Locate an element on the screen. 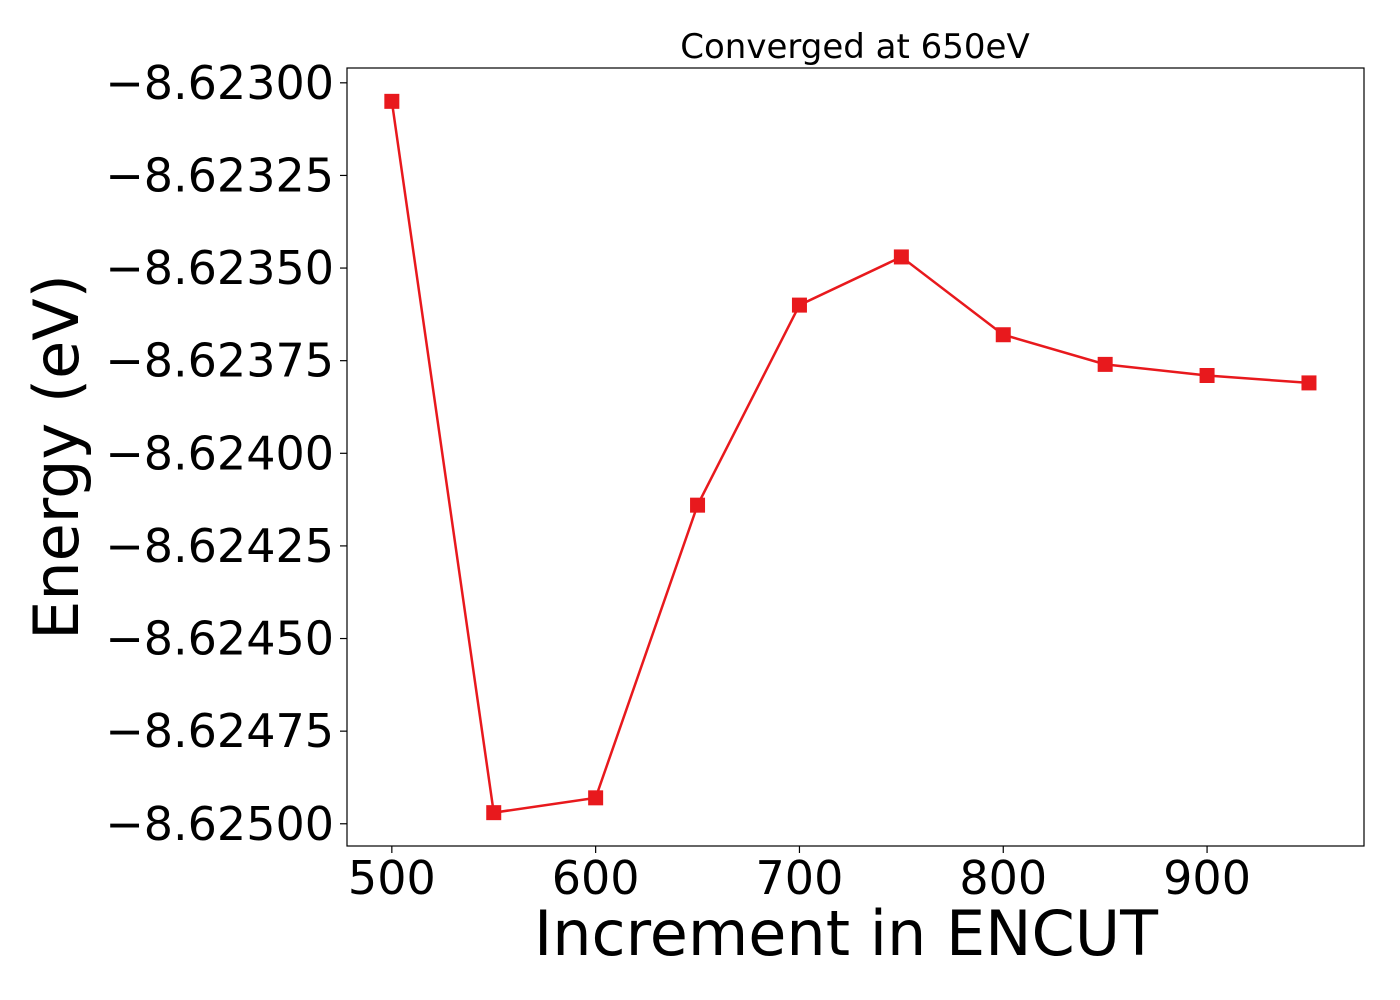 The height and width of the screenshot is (1000, 1400). x-axis-ticks: 500 600 700 800 900 is located at coordinates (799, 875).